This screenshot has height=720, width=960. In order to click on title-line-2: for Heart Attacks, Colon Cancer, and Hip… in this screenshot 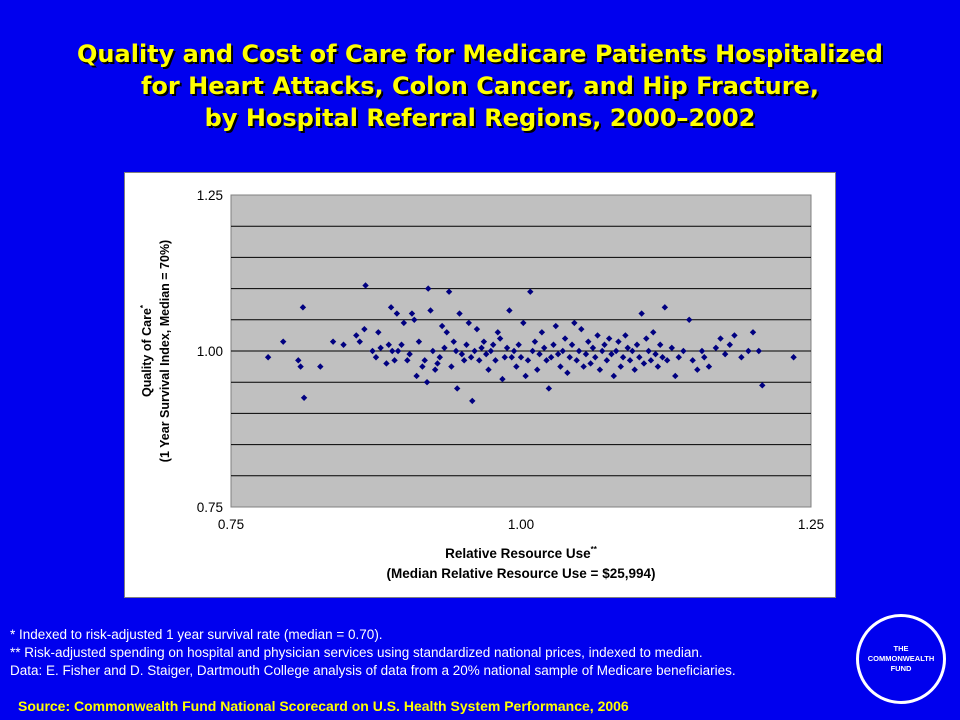, I will do `click(479, 86)`.